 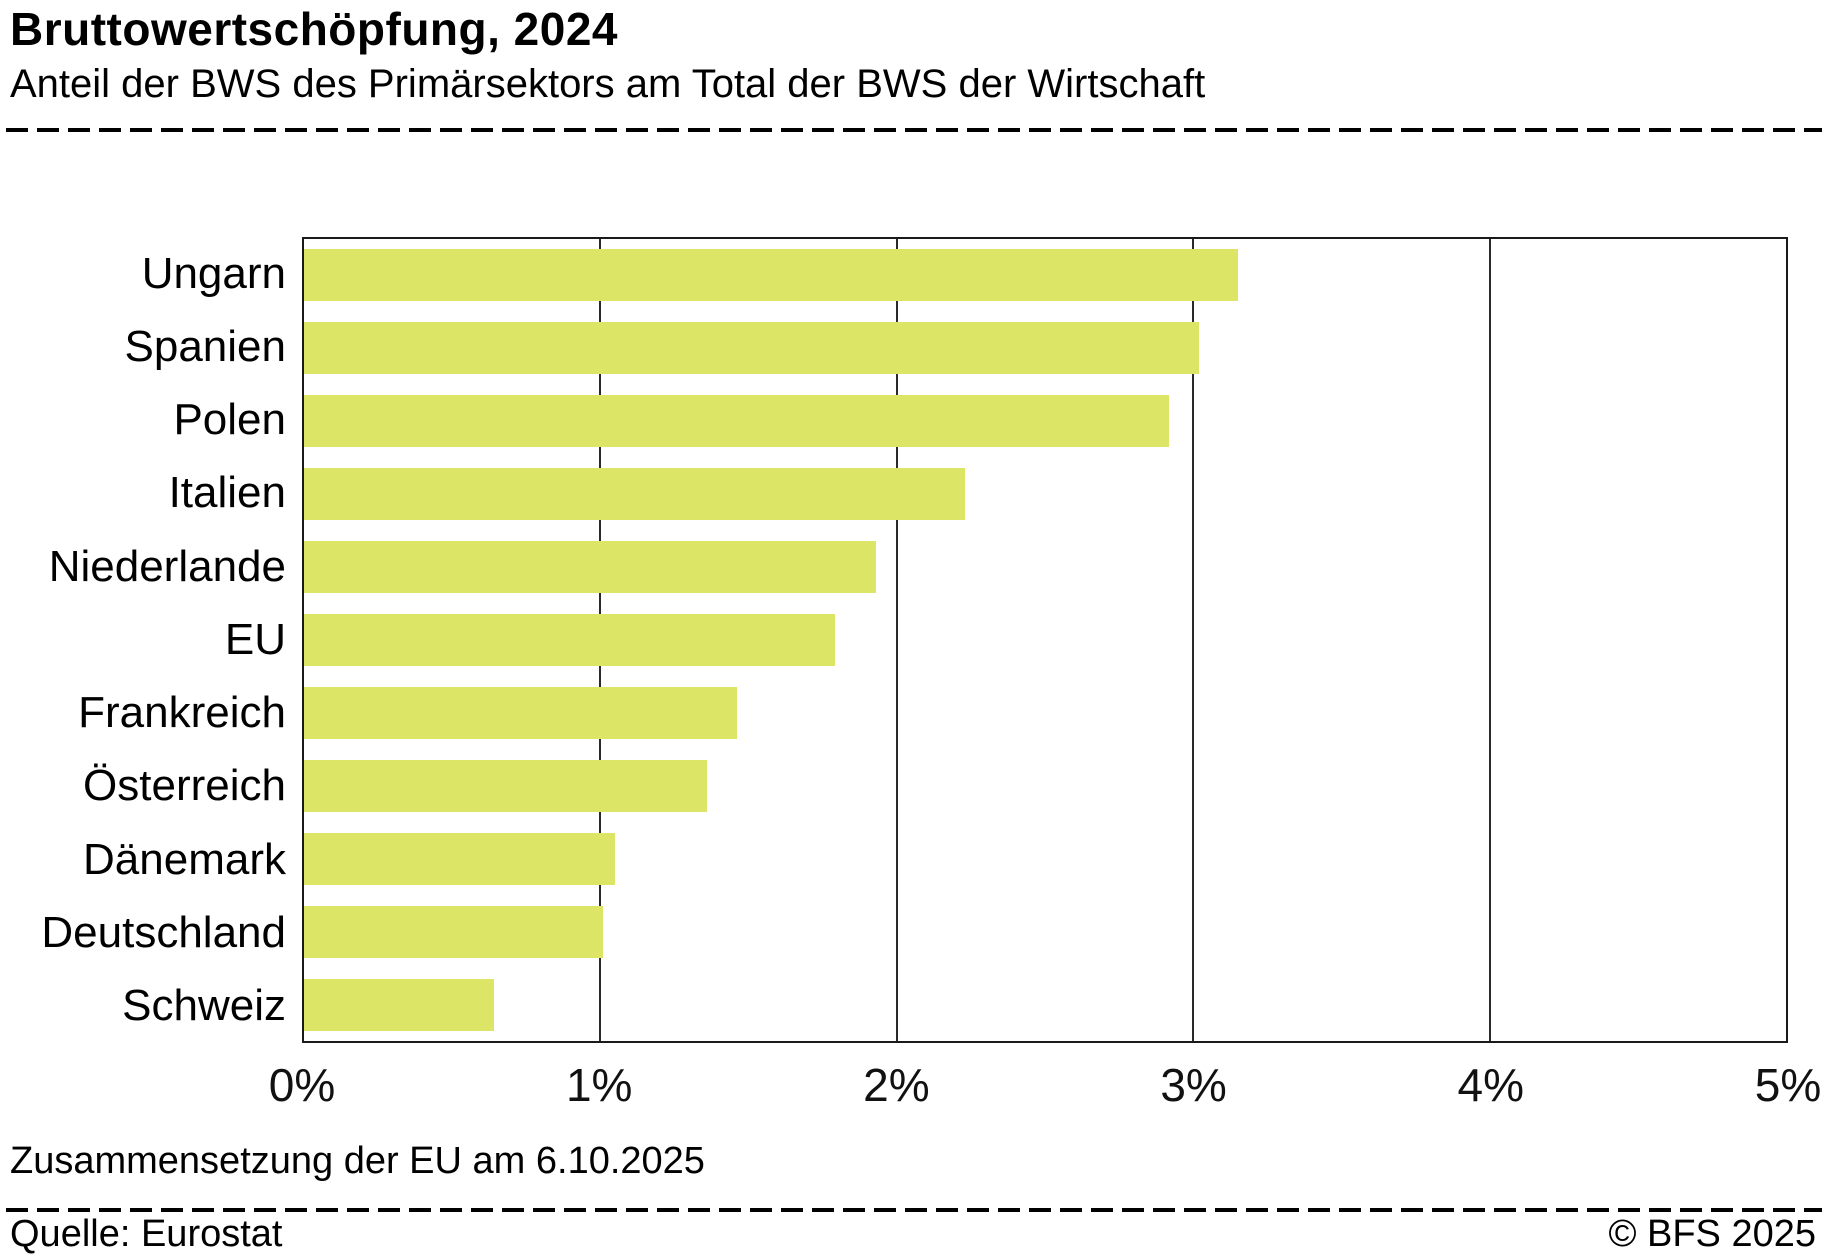 I want to click on y-axis-label: Italien, so click(x=227, y=493).